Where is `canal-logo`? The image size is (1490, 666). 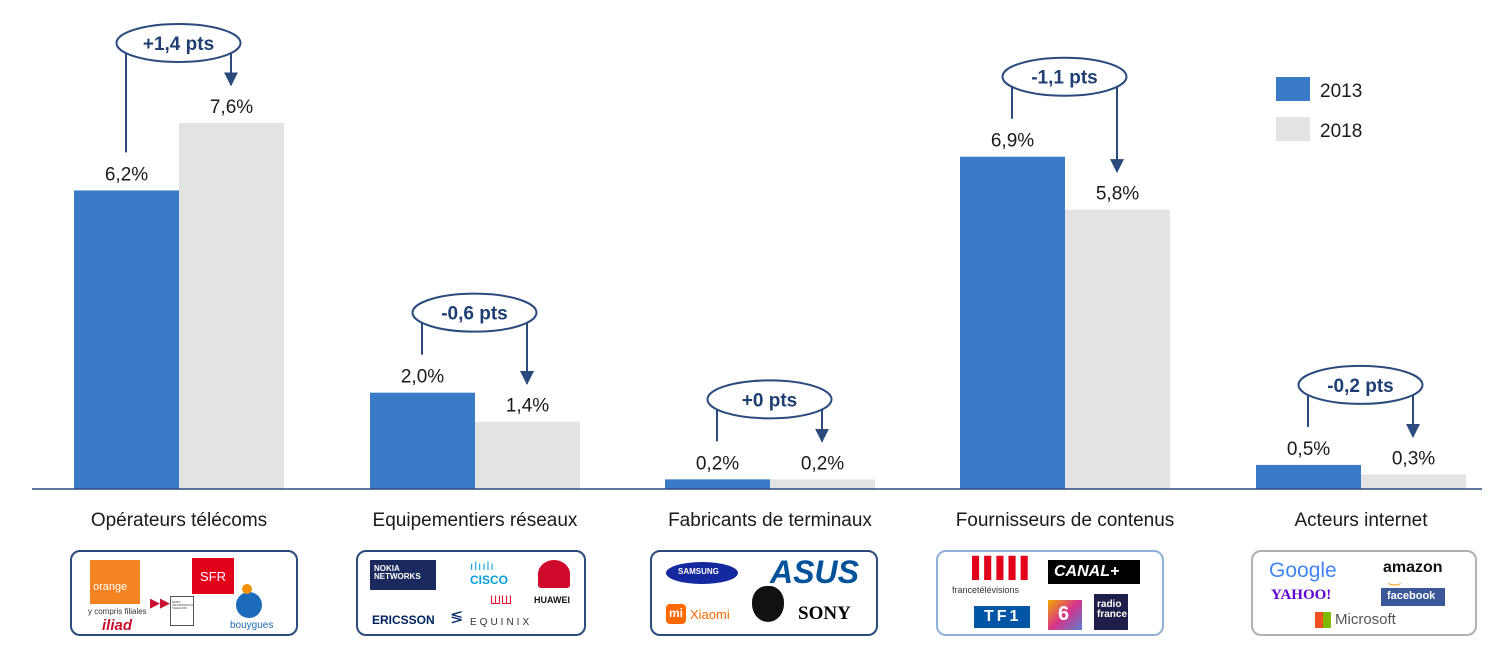 canal-logo is located at coordinates (1094, 572).